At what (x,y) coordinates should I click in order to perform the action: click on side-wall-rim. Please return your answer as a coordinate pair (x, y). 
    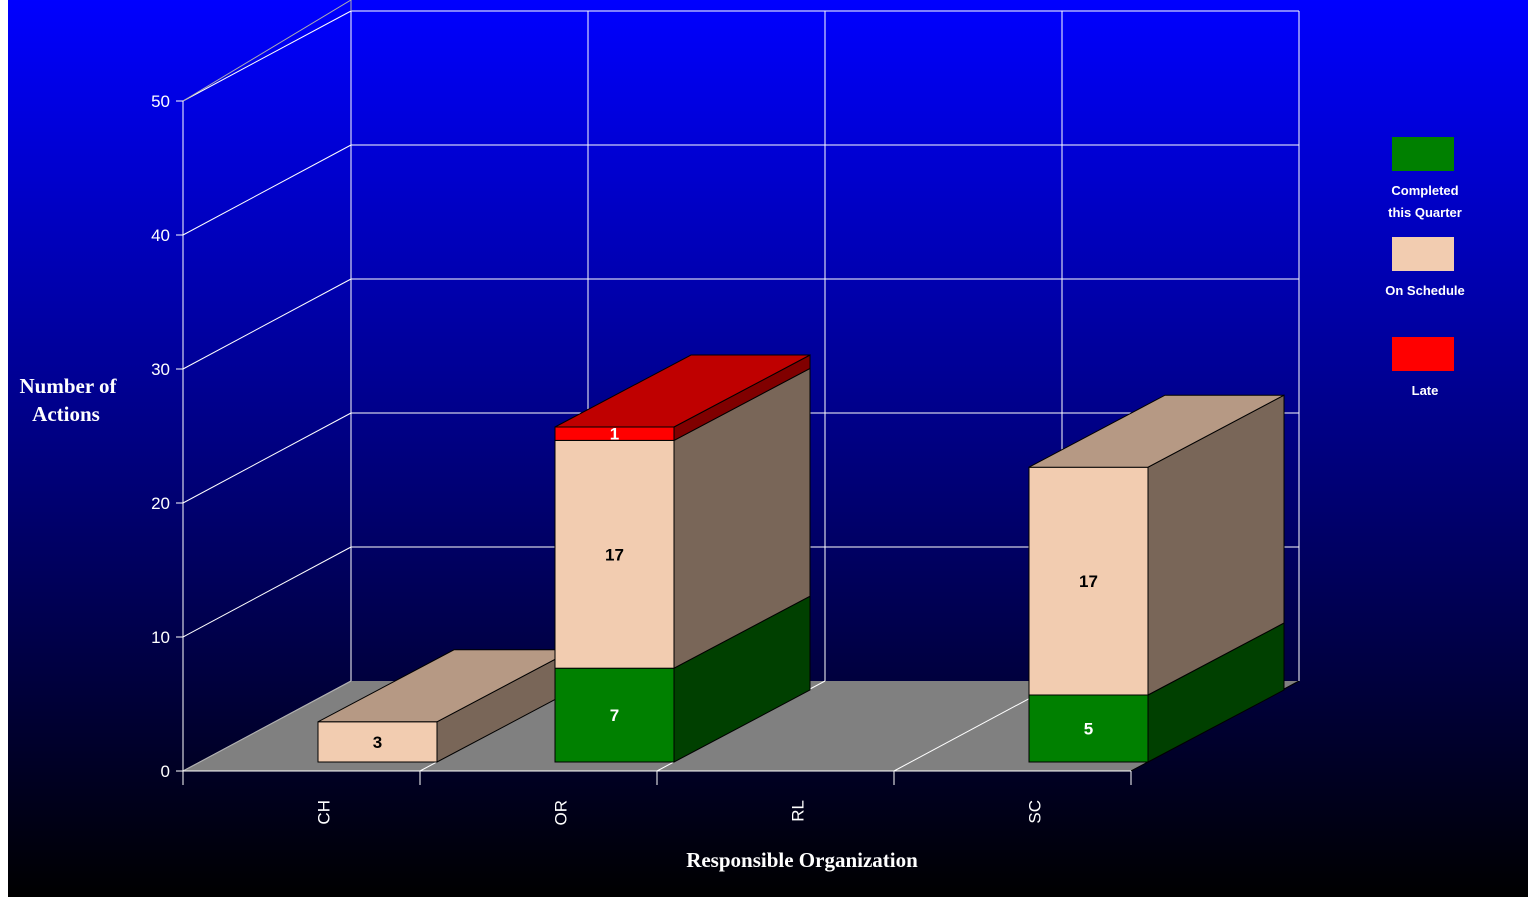
    Looking at the image, I should click on (267, 51).